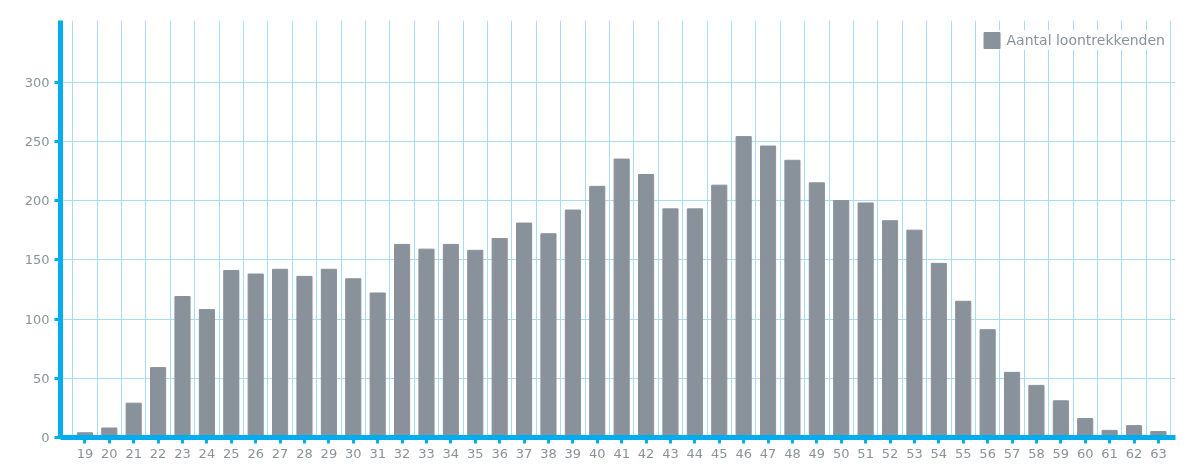  What do you see at coordinates (646, 453) in the screenshot?
I see `x-tick-label: 42` at bounding box center [646, 453].